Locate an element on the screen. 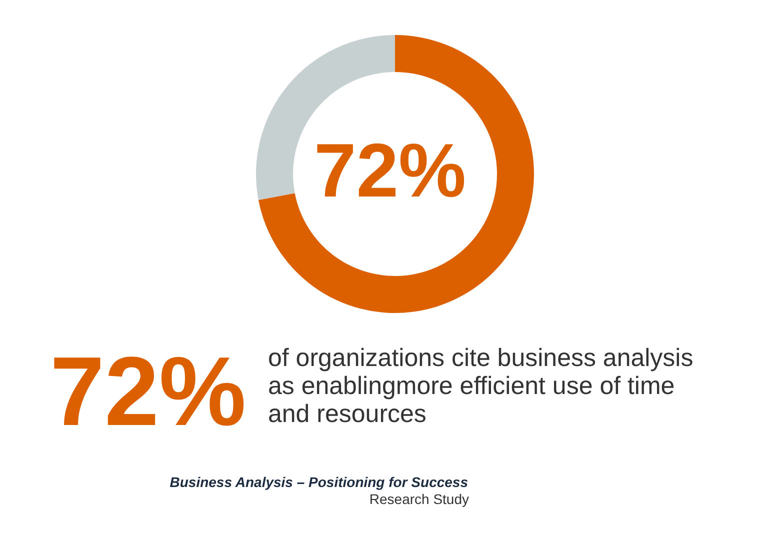 The width and height of the screenshot is (780, 550). text: Business Analysis – Positioning for Success is located at coordinates (318, 482).